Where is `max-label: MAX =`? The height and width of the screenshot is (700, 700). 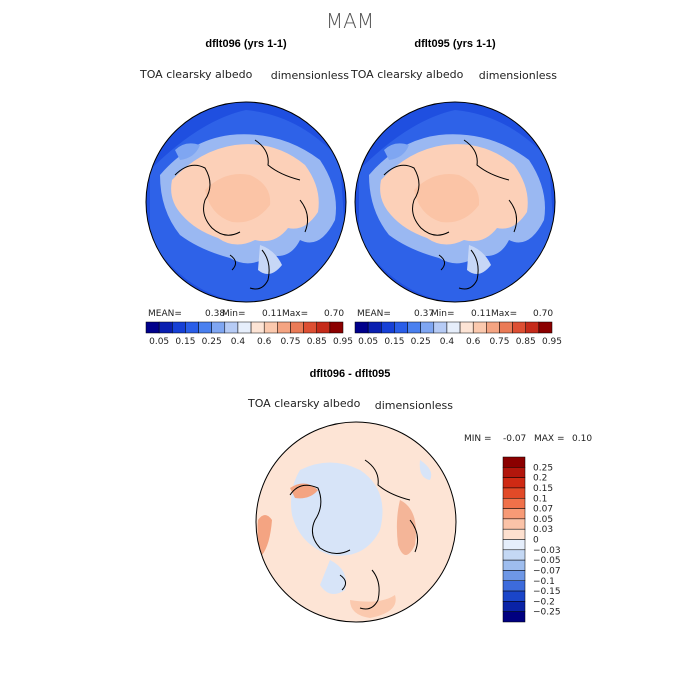
max-label: MAX = is located at coordinates (549, 439).